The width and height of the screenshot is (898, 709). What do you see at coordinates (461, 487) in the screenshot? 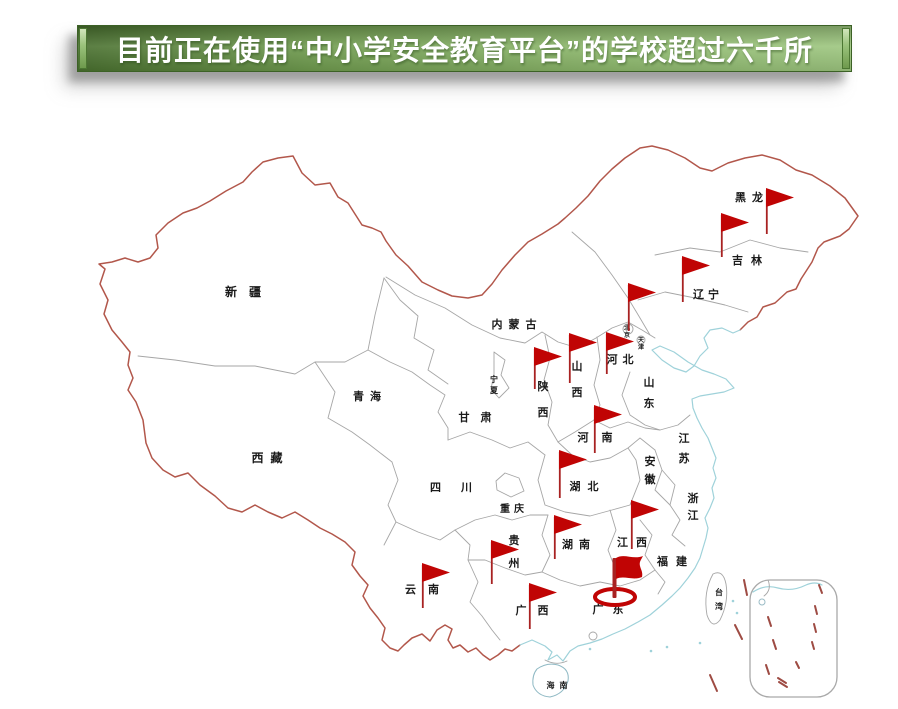
I see `label-四川: 四川` at bounding box center [461, 487].